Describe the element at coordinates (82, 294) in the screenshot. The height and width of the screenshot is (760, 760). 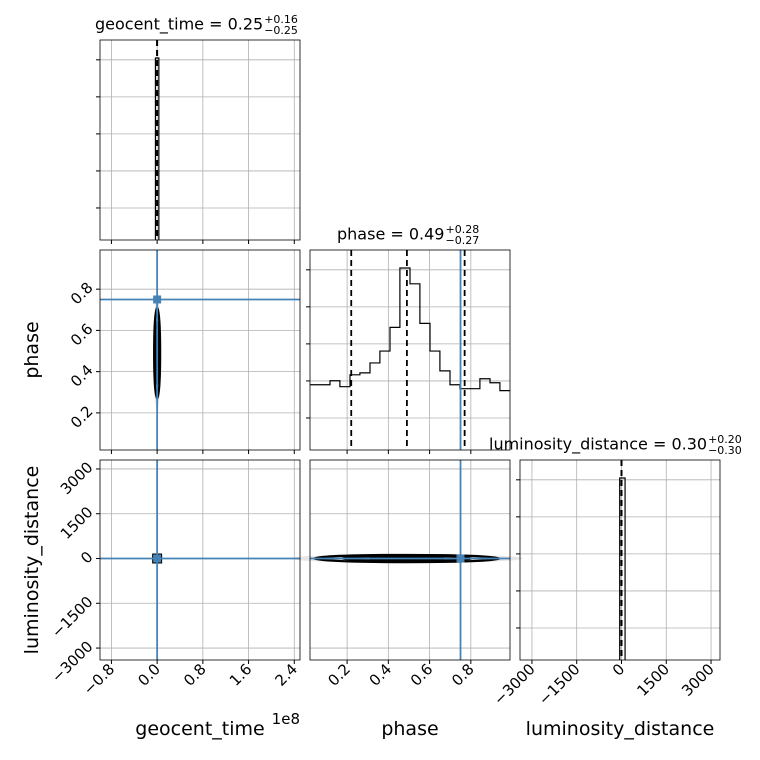
I see `y-tick-label-phase: 0.8` at that location.